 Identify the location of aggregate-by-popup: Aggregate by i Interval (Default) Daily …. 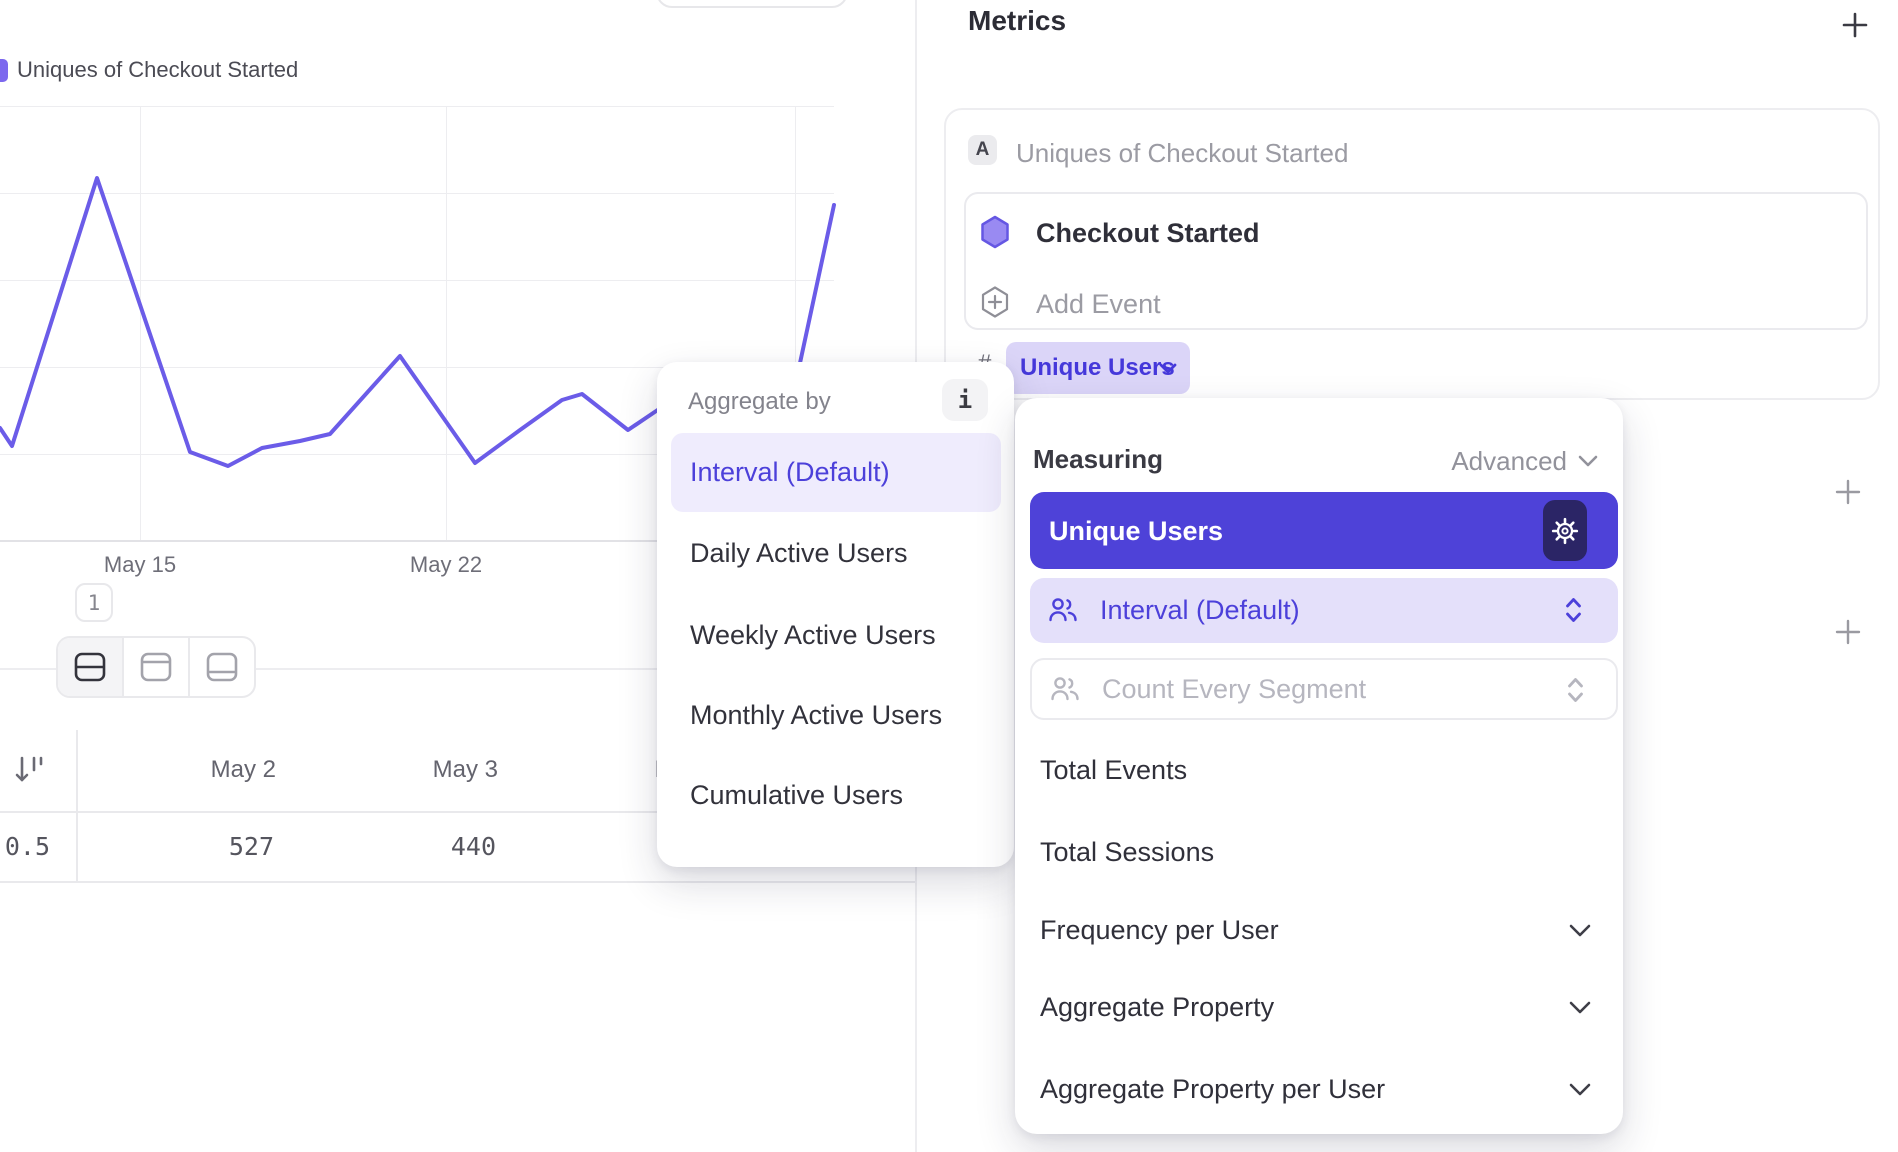
(835, 614).